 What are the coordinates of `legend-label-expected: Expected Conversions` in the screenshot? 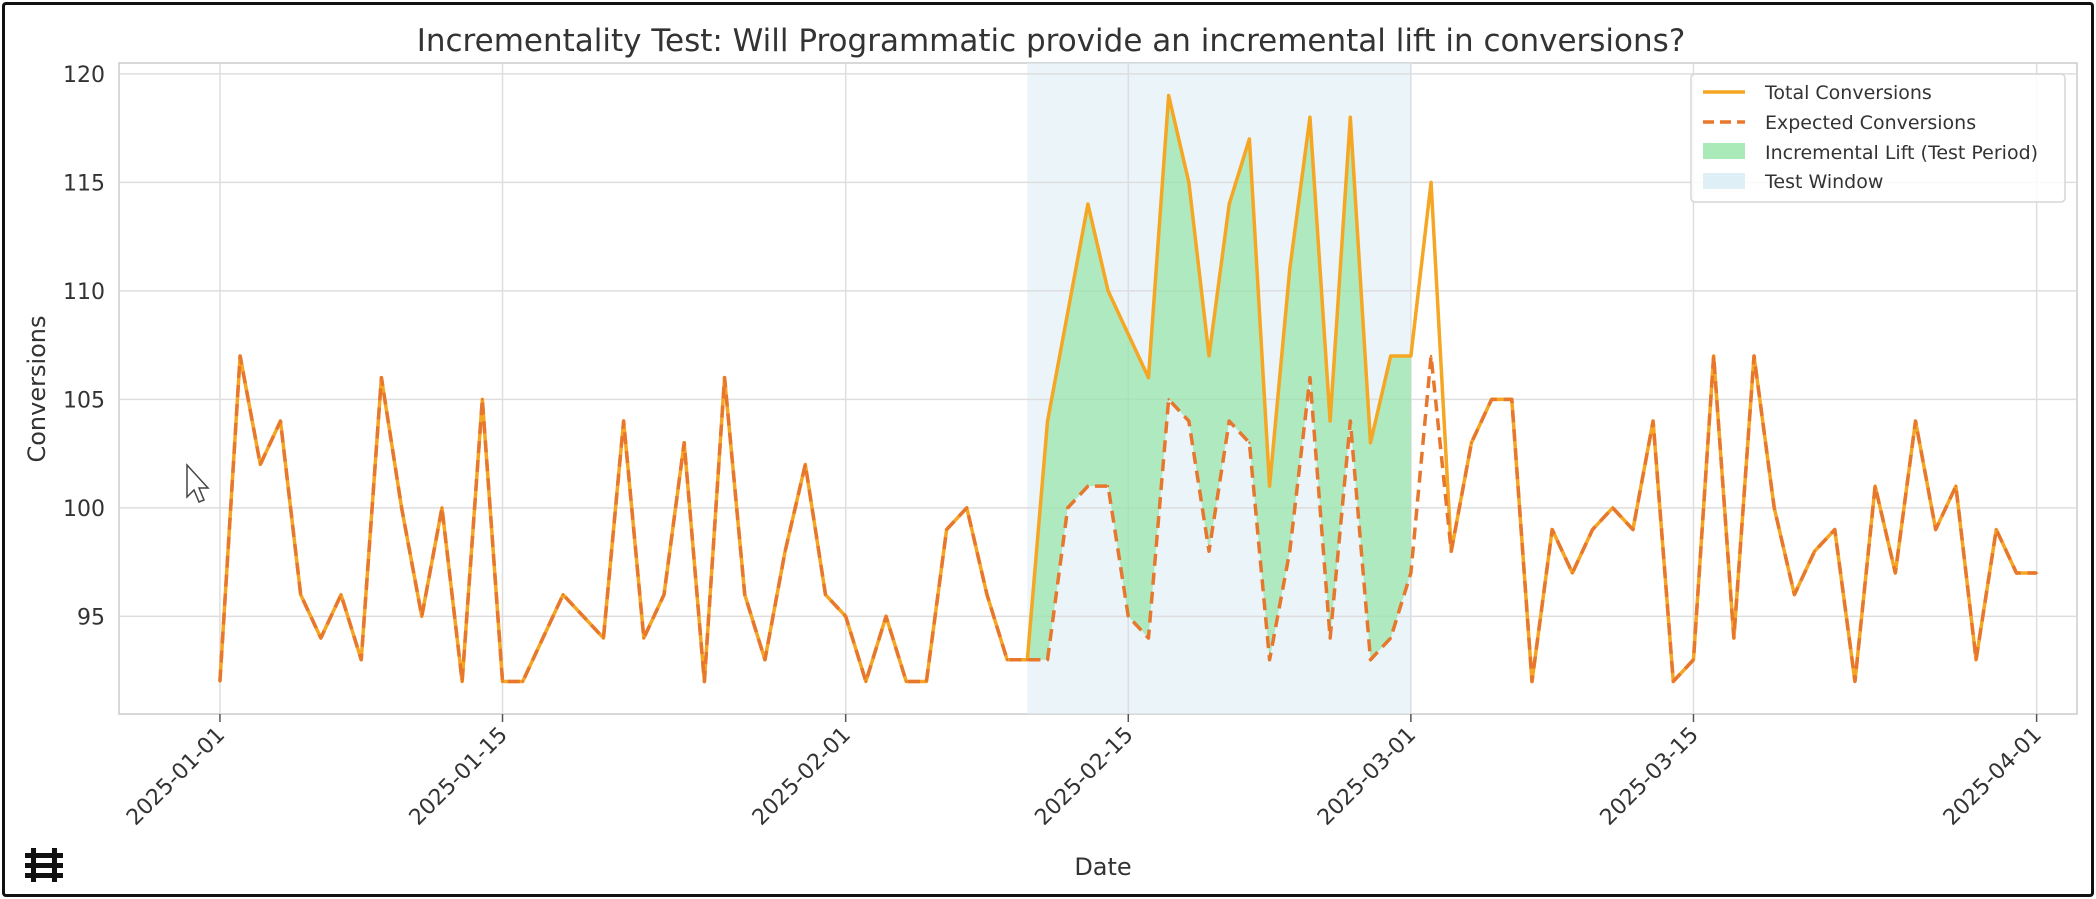 It's located at (1870, 123).